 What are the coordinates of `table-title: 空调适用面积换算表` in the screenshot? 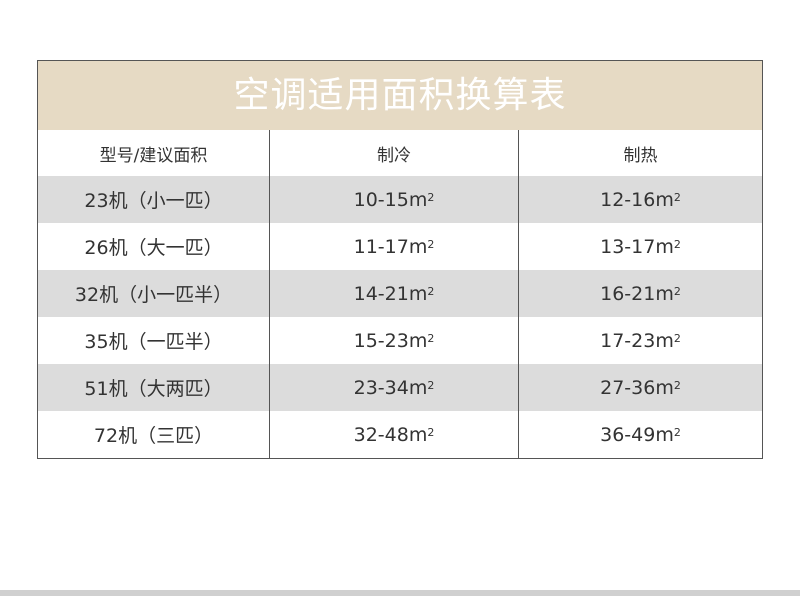 It's located at (400, 95).